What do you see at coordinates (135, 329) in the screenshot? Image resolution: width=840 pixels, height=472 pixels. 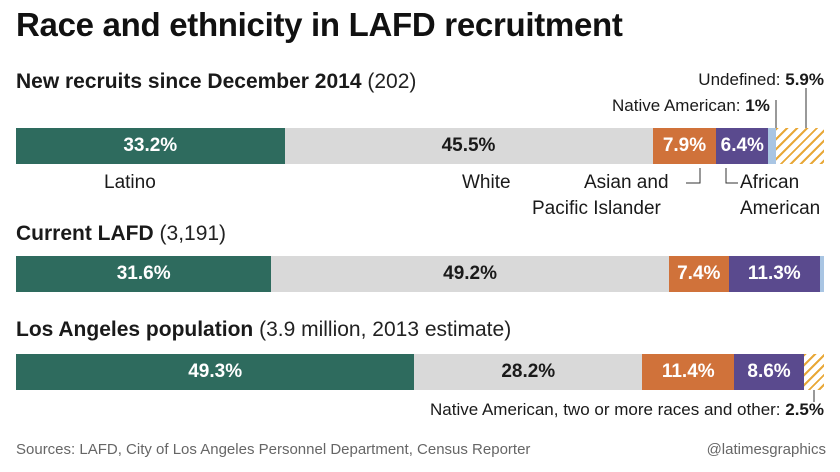 I see `section-title: Los Angeles population` at bounding box center [135, 329].